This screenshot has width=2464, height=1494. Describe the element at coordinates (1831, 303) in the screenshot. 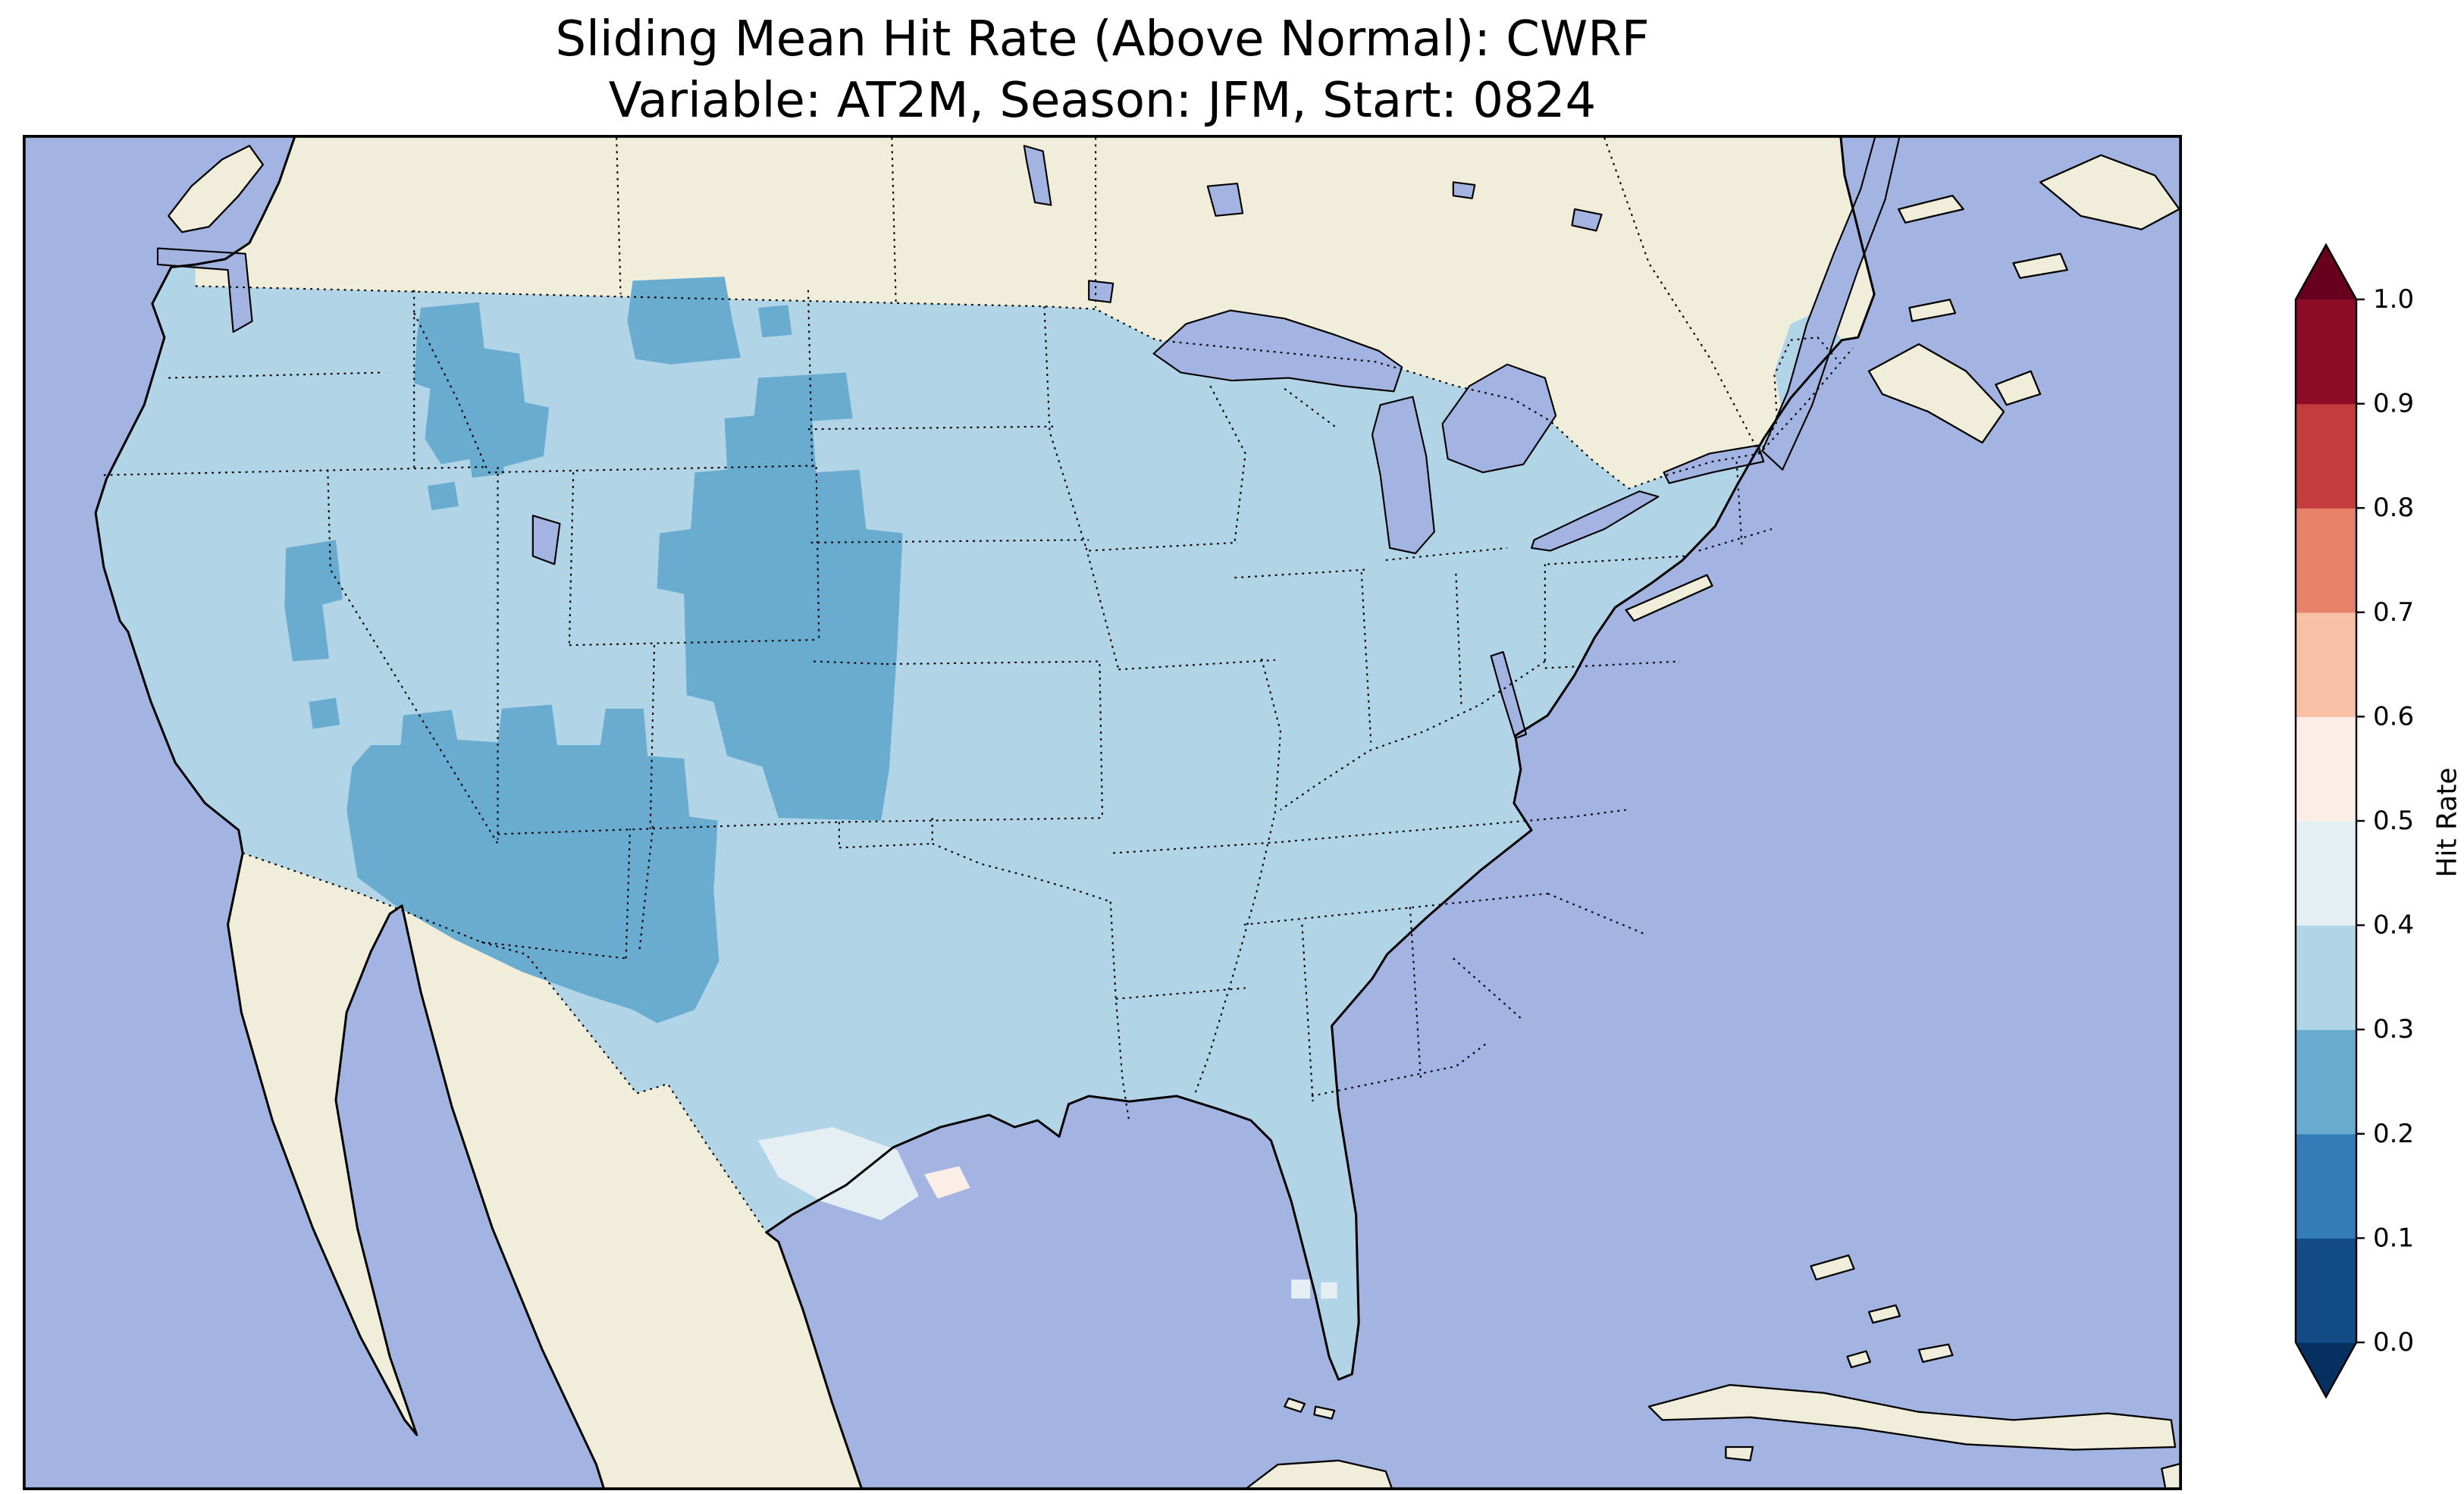

I see `st-lawrence-river` at that location.